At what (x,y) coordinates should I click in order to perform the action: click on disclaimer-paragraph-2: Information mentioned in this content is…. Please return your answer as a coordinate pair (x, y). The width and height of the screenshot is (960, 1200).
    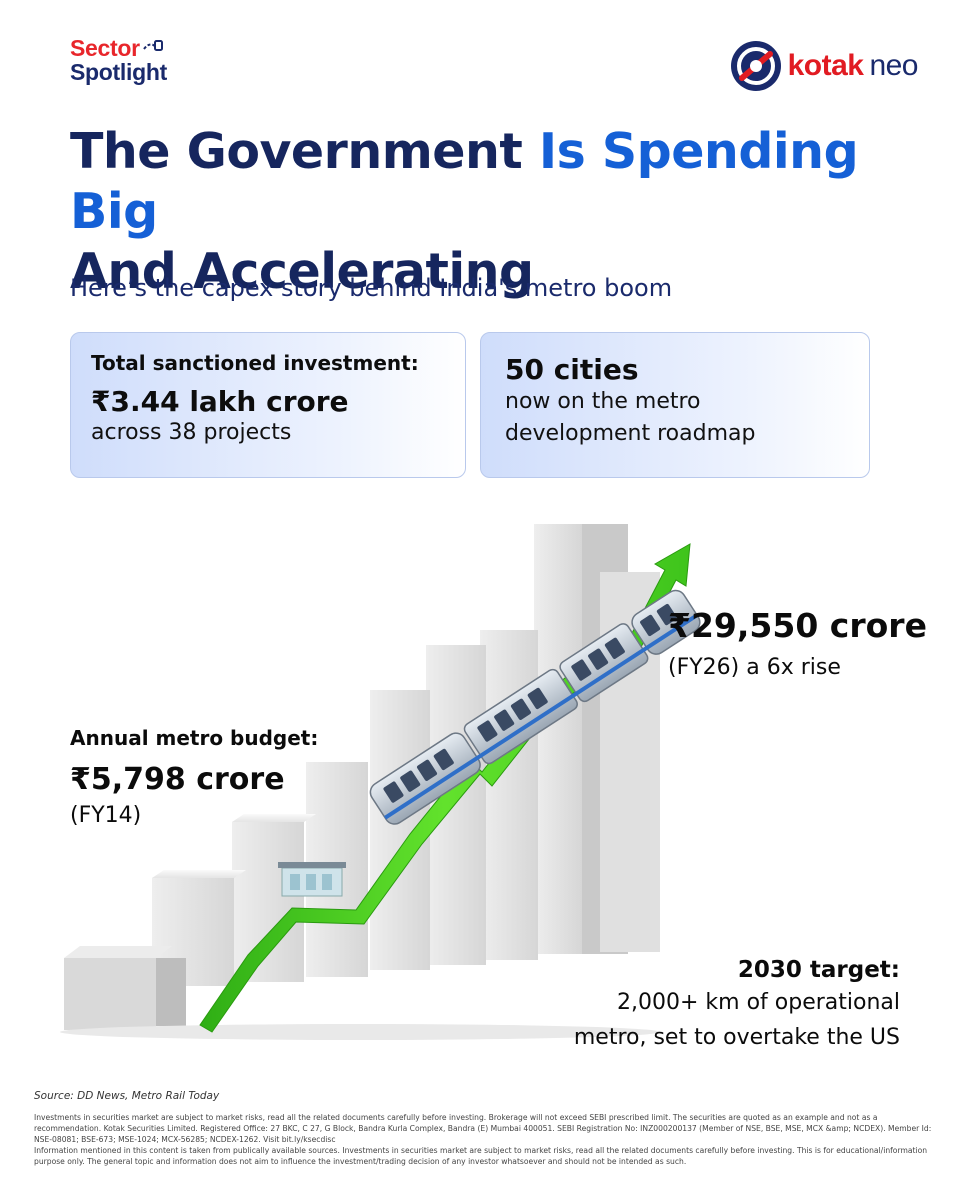
    Looking at the image, I should click on (481, 1156).